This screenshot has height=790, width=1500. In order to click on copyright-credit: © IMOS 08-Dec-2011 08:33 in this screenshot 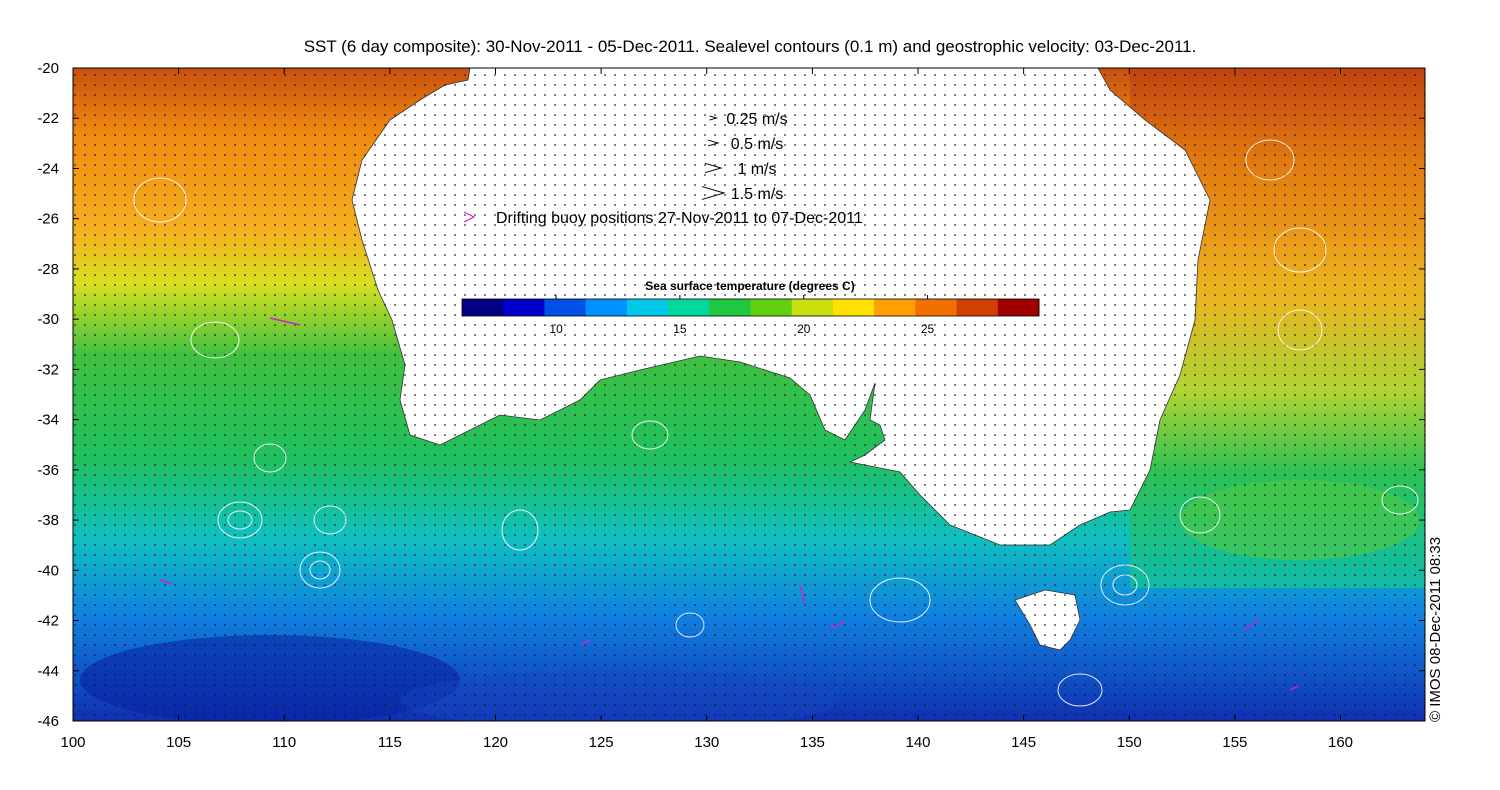, I will do `click(1435, 629)`.